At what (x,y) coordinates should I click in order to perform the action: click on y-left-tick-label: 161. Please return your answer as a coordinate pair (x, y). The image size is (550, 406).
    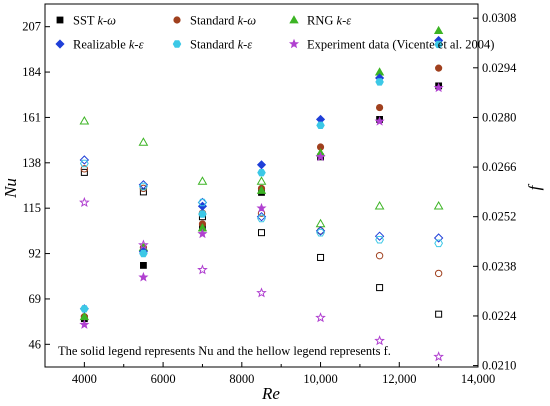
    Looking at the image, I should click on (31, 117).